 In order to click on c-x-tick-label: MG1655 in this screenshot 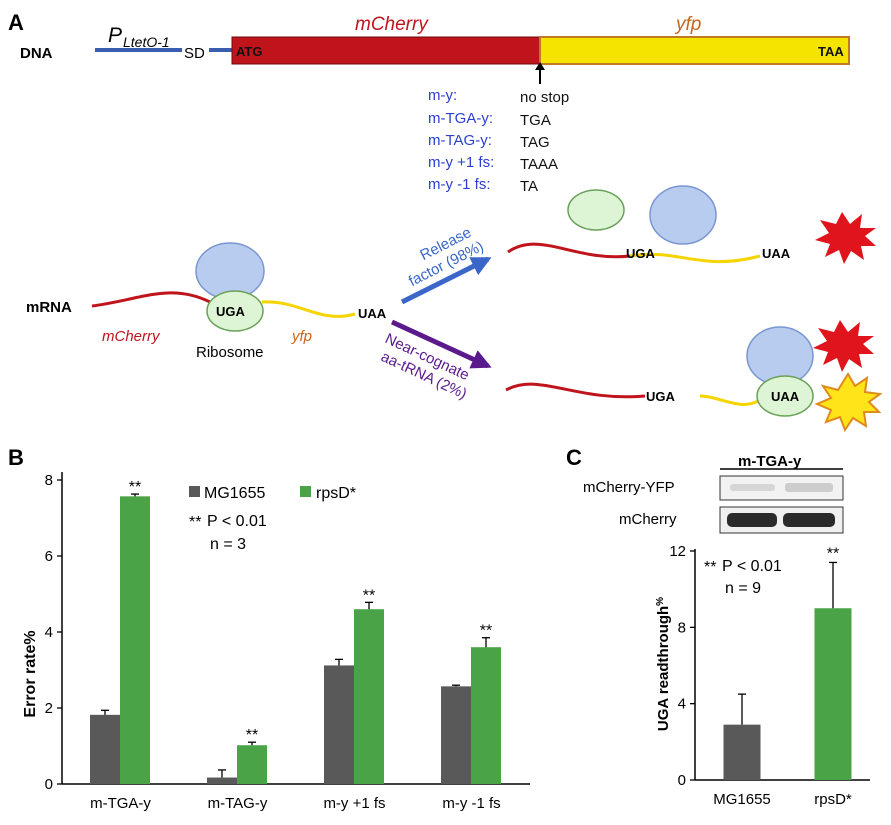, I will do `click(742, 799)`.